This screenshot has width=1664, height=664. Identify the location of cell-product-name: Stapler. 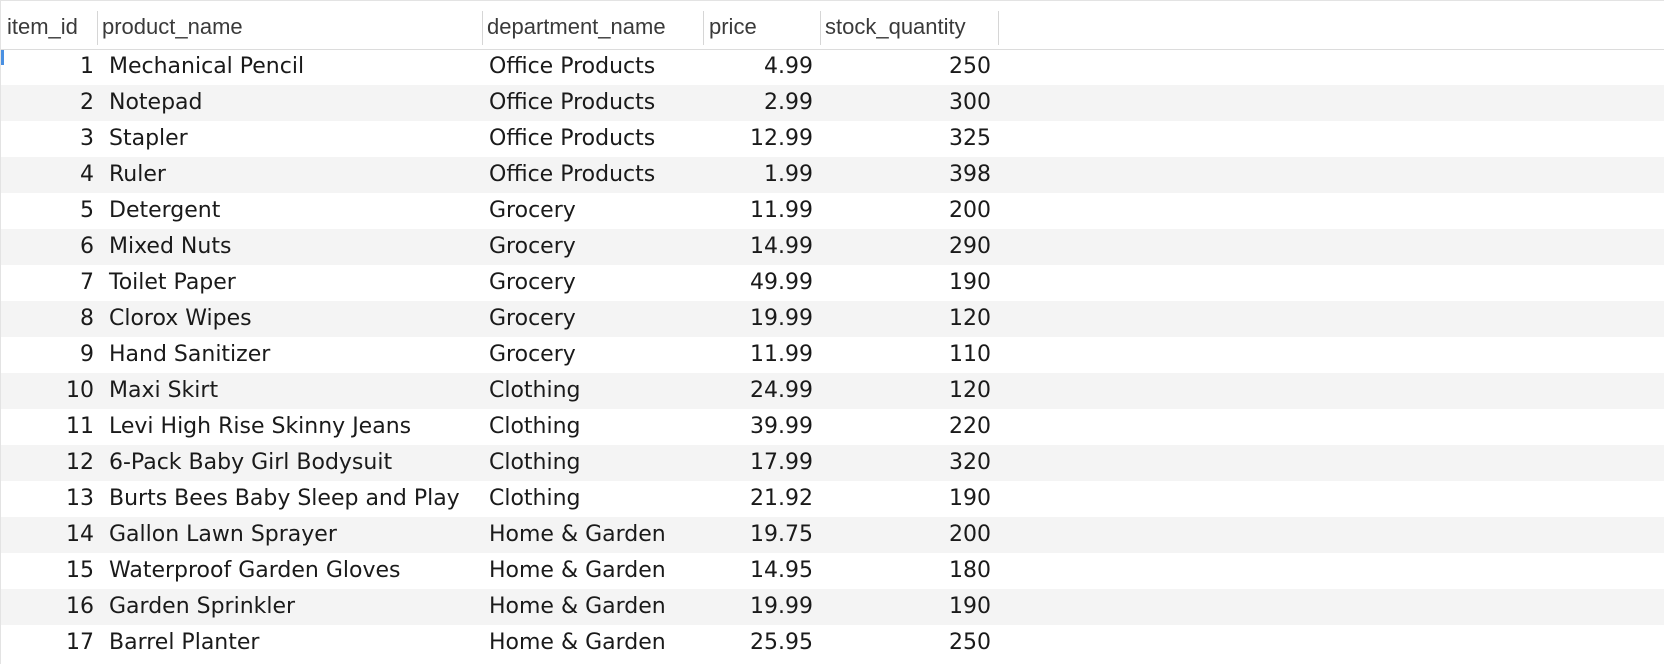
(148, 138).